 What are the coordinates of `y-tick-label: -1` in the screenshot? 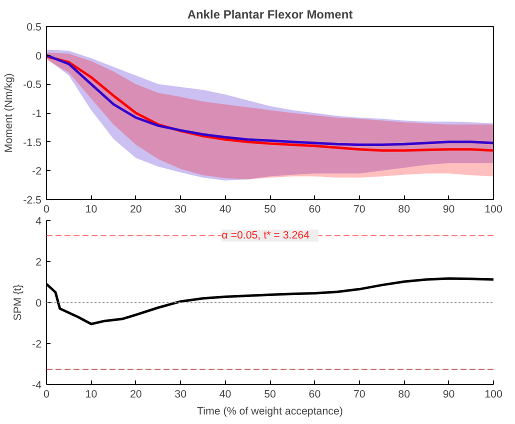 It's located at (37, 114).